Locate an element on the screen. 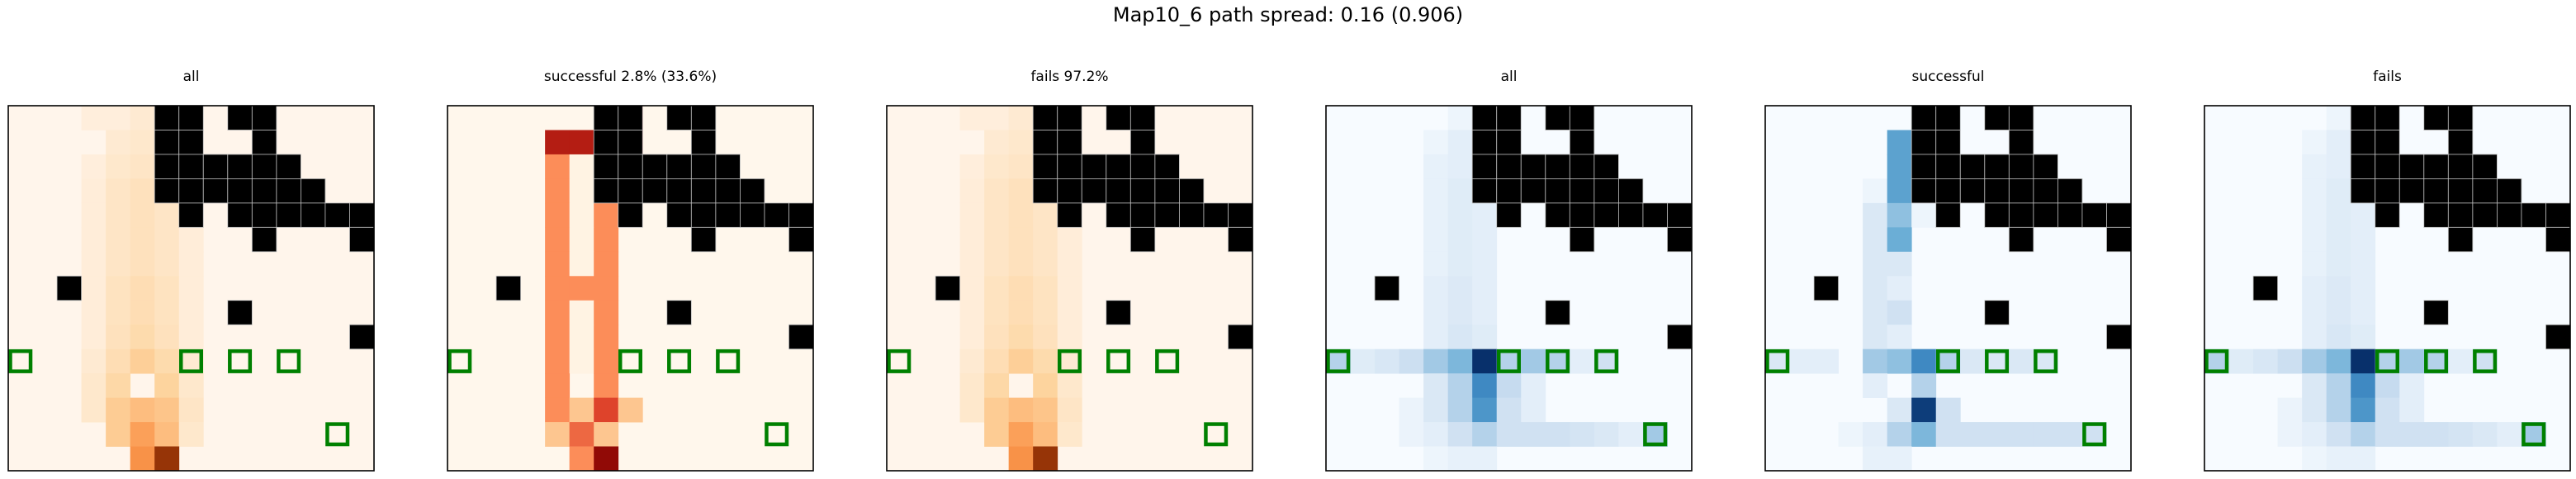 The image size is (2576, 479). panel-title: fails is located at coordinates (2387, 77).